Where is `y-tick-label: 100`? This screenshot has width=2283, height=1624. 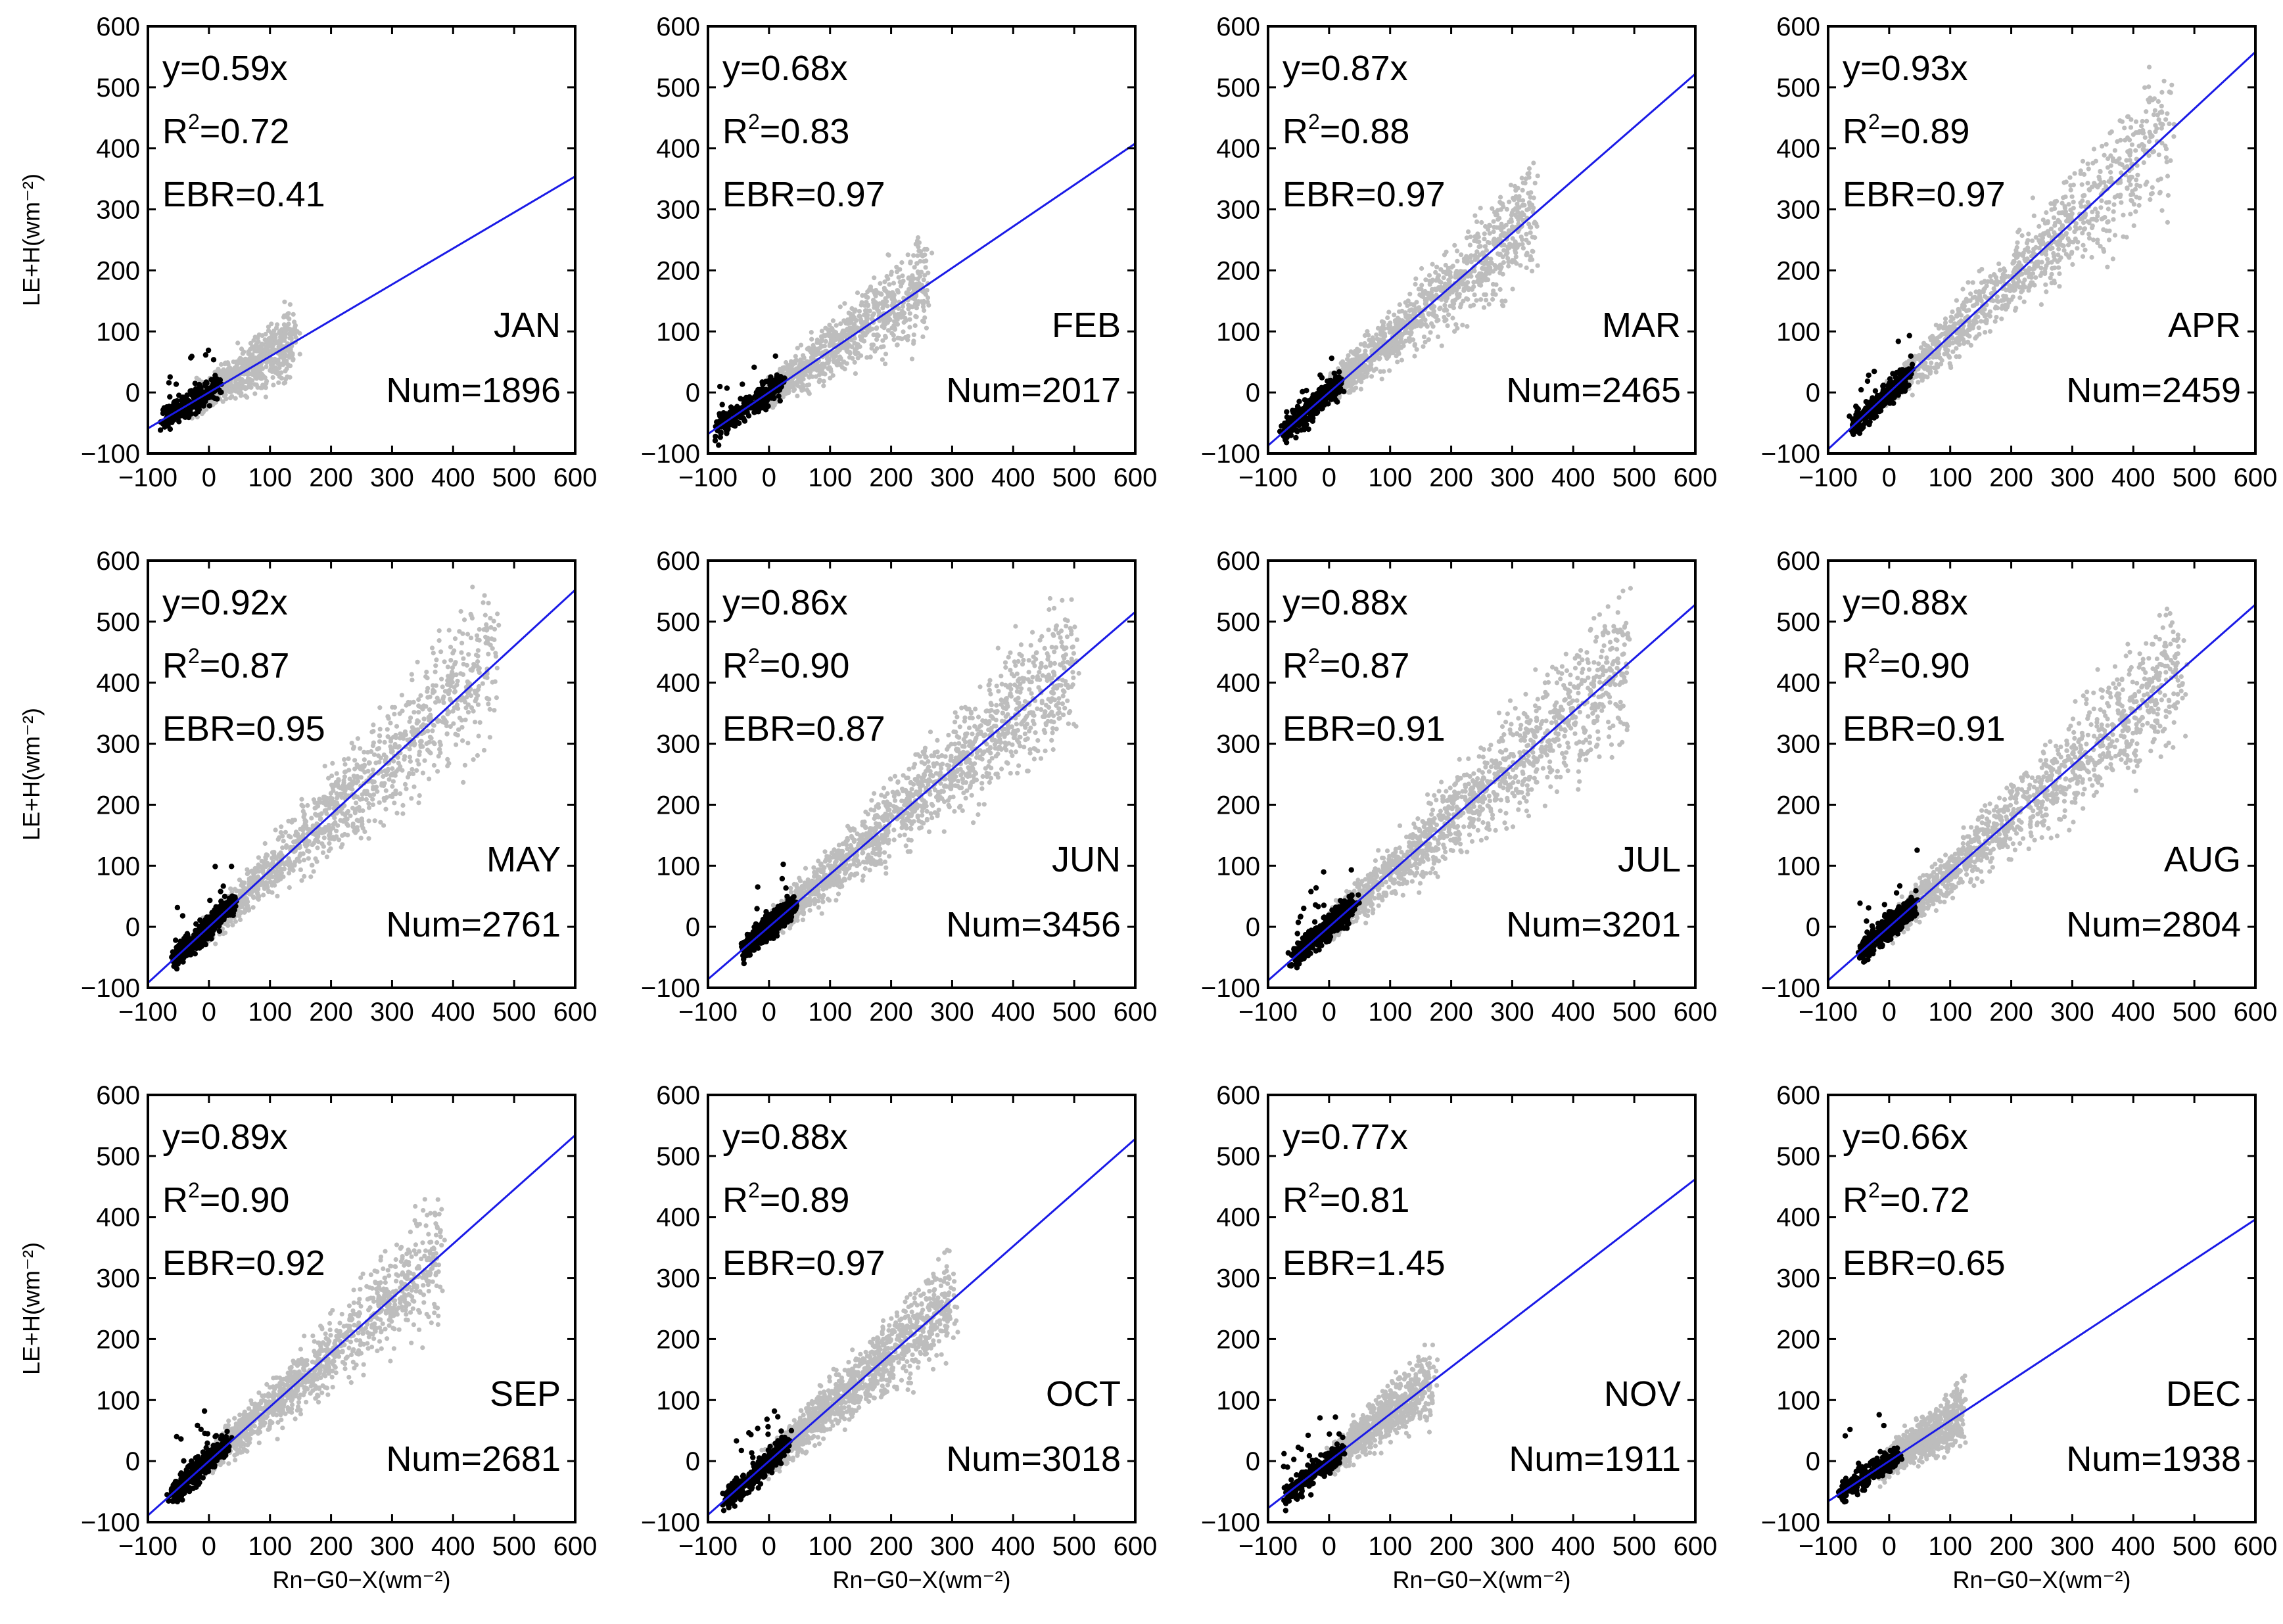 y-tick-label: 100 is located at coordinates (118, 331).